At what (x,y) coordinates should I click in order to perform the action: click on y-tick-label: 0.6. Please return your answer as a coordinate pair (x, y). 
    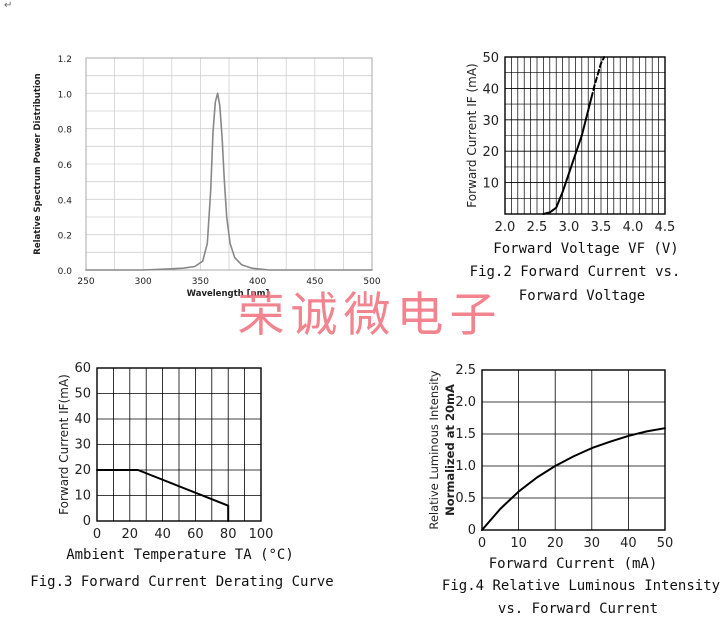
    Looking at the image, I should click on (65, 166).